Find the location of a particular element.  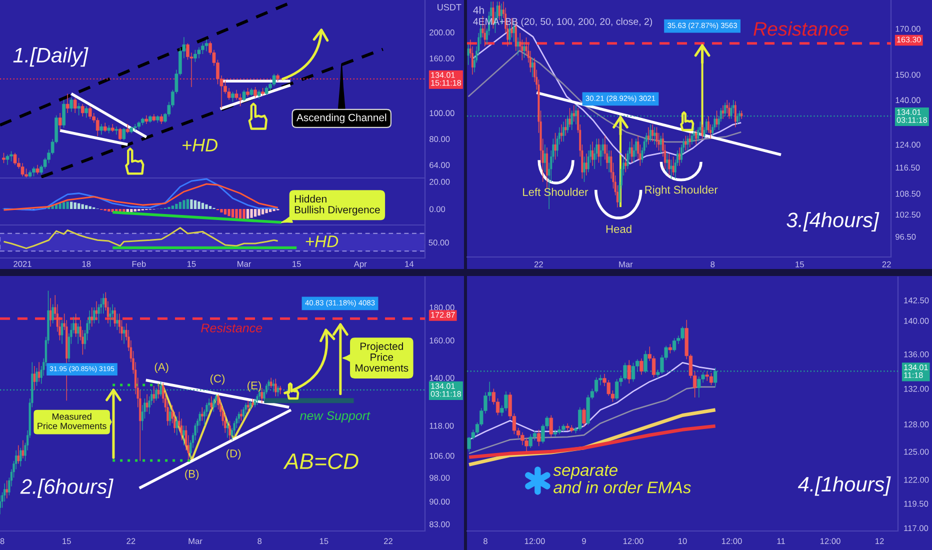

x-tick-label: 11 is located at coordinates (781, 541).